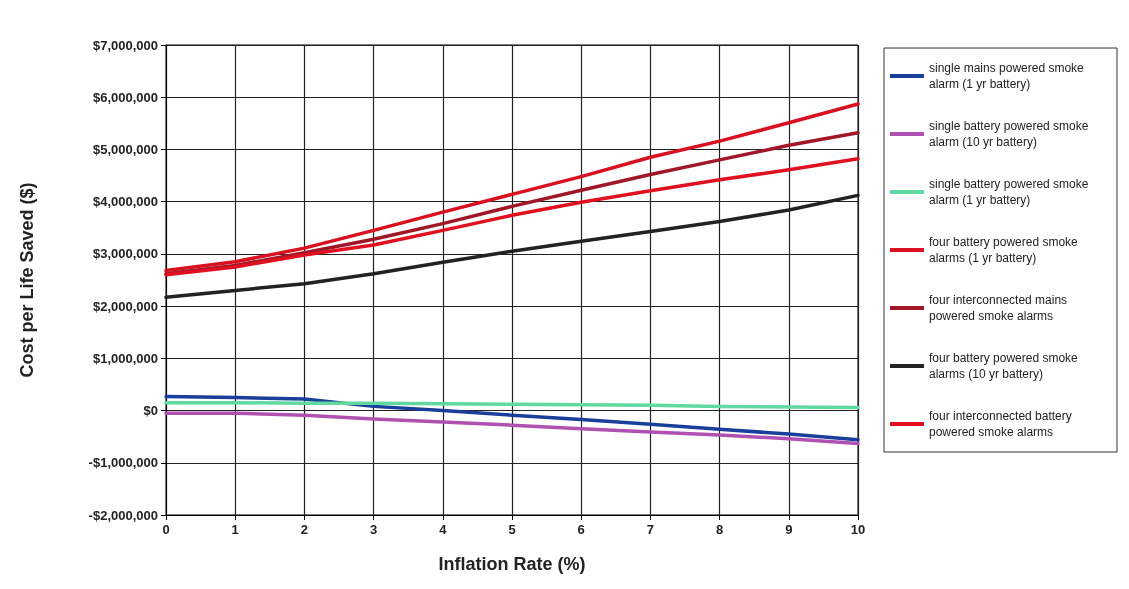 This screenshot has height=589, width=1129. Describe the element at coordinates (1005, 366) in the screenshot. I see `legend-label: four battery powered smoke alarms (10 yr battery)` at that location.